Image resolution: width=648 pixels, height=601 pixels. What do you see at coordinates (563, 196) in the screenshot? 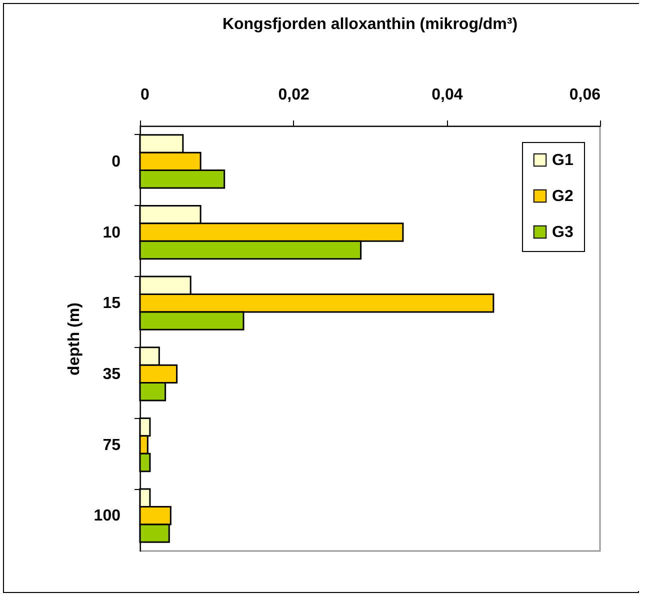
I see `legend-label: G2` at bounding box center [563, 196].